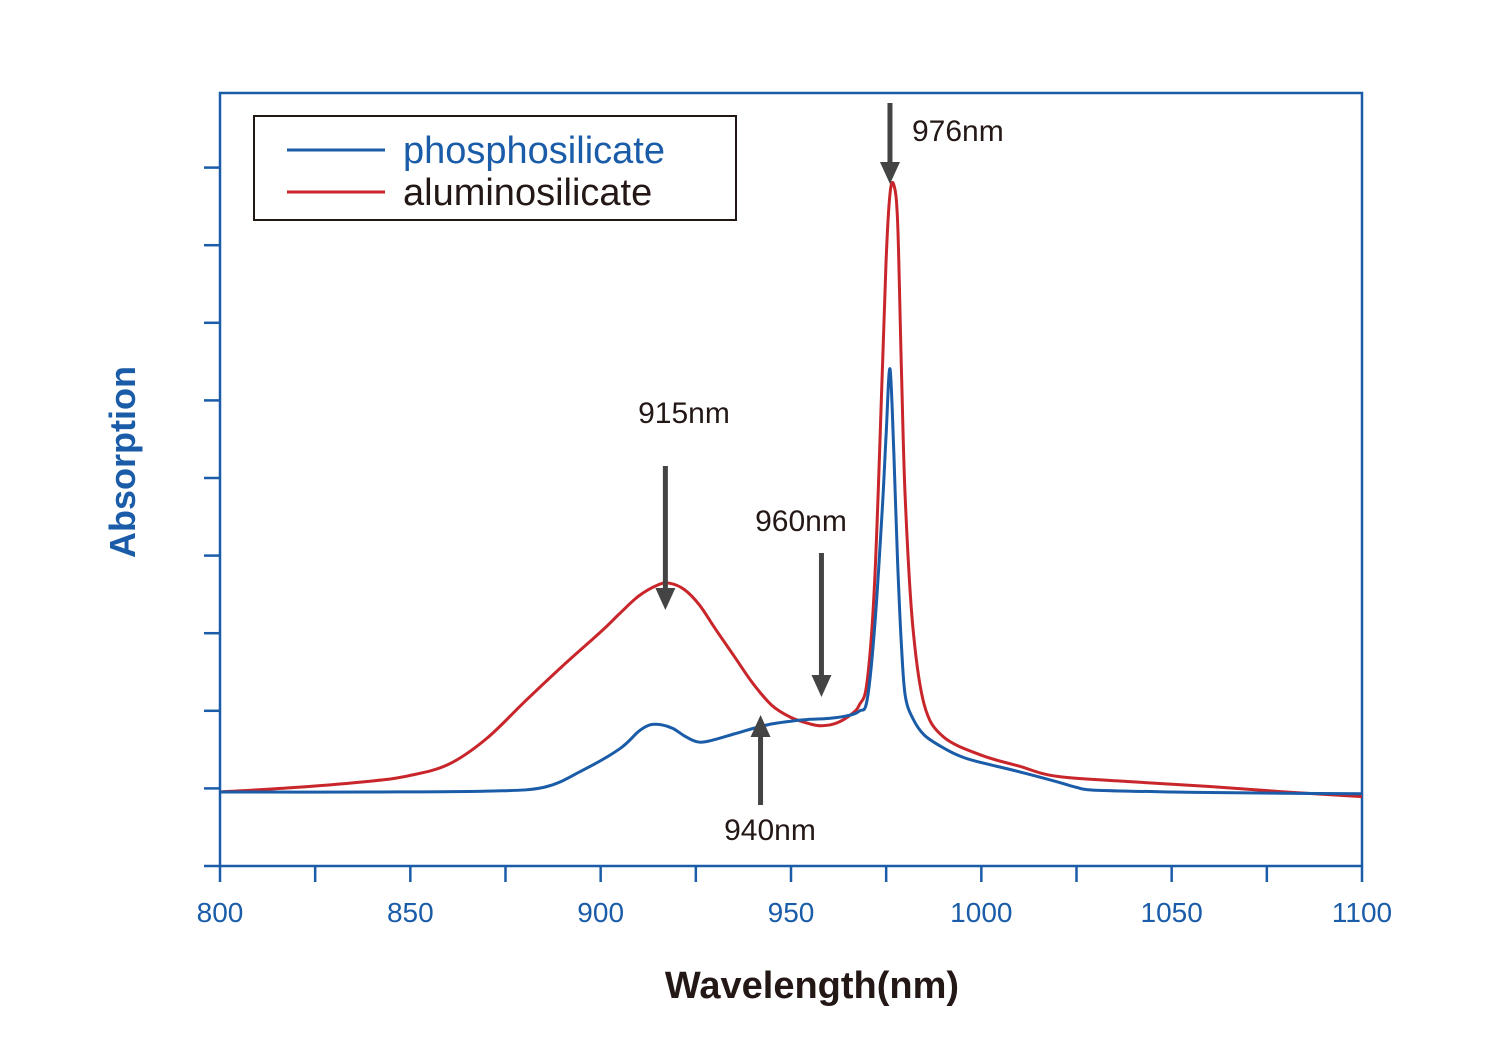 This screenshot has width=1487, height=1063. I want to click on x-tick-label: 900, so click(600, 912).